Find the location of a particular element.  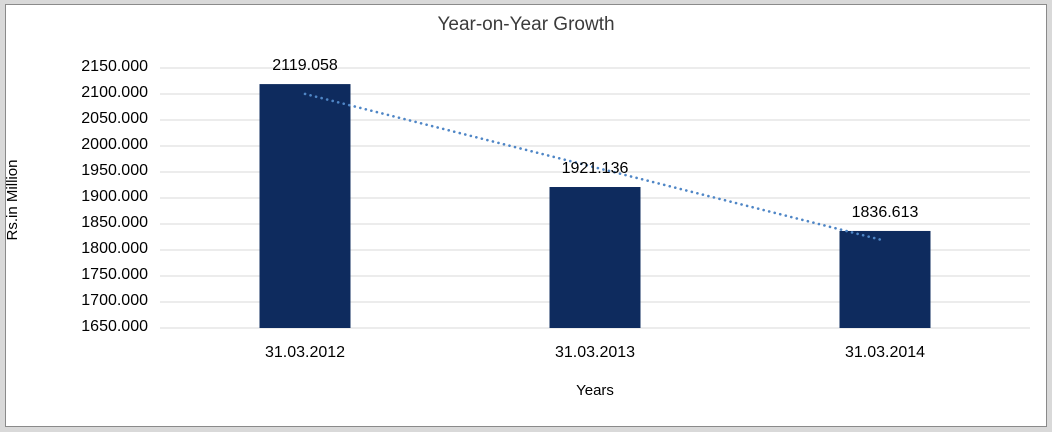

y-axis-tick-label: 1700.000 is located at coordinates (114, 300).